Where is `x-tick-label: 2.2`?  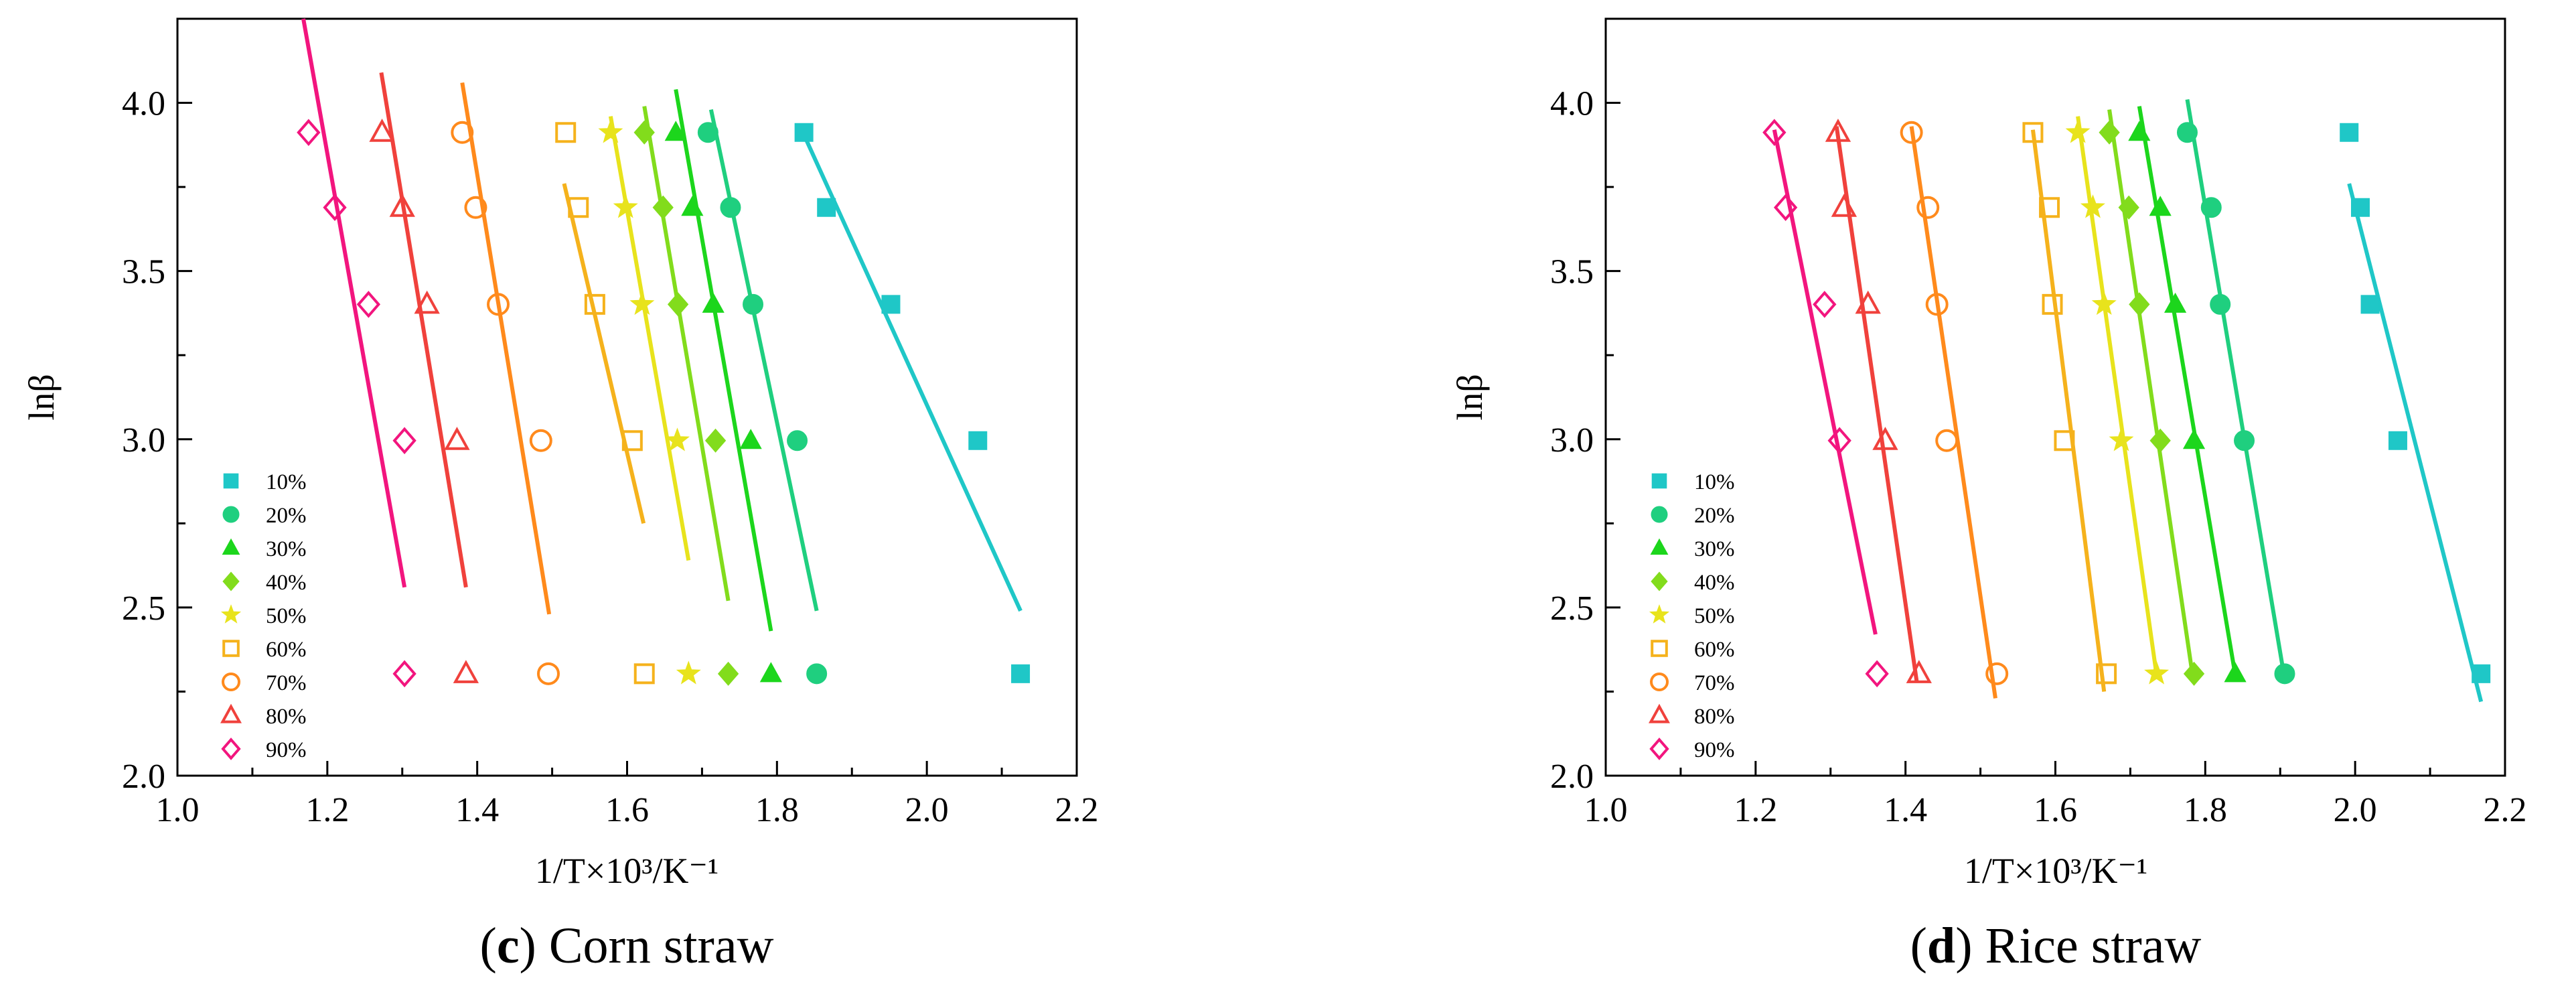 x-tick-label: 2.2 is located at coordinates (1077, 810).